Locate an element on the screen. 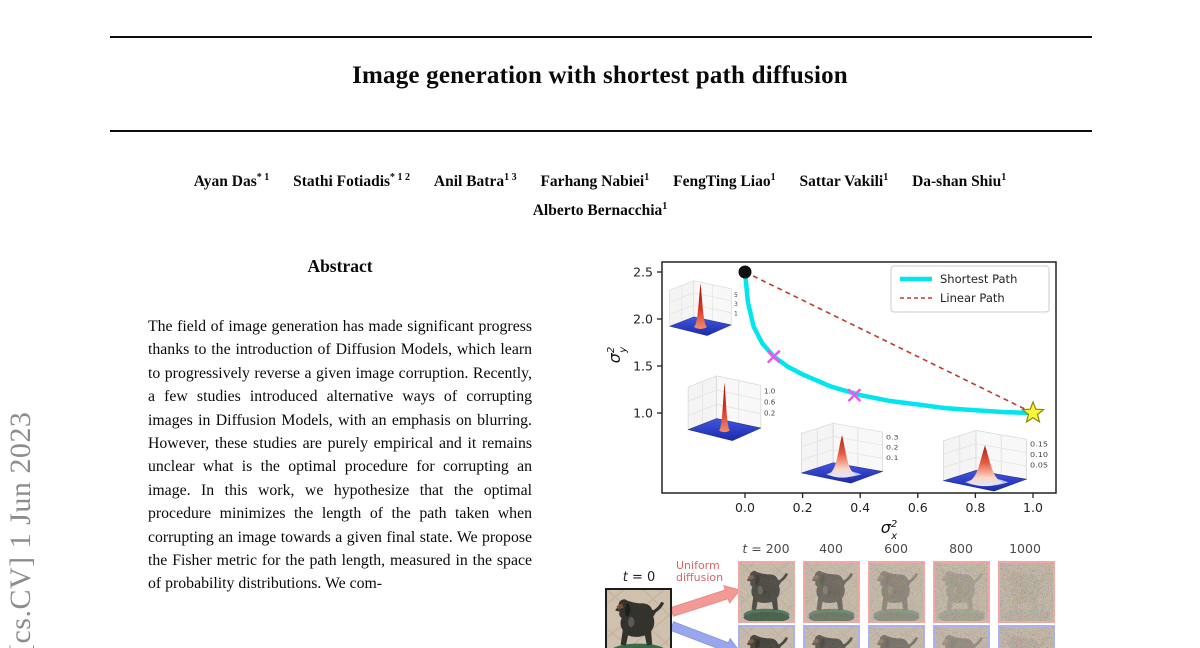 The image size is (1200, 648). uniform-noisy-image-t200 is located at coordinates (766, 592).